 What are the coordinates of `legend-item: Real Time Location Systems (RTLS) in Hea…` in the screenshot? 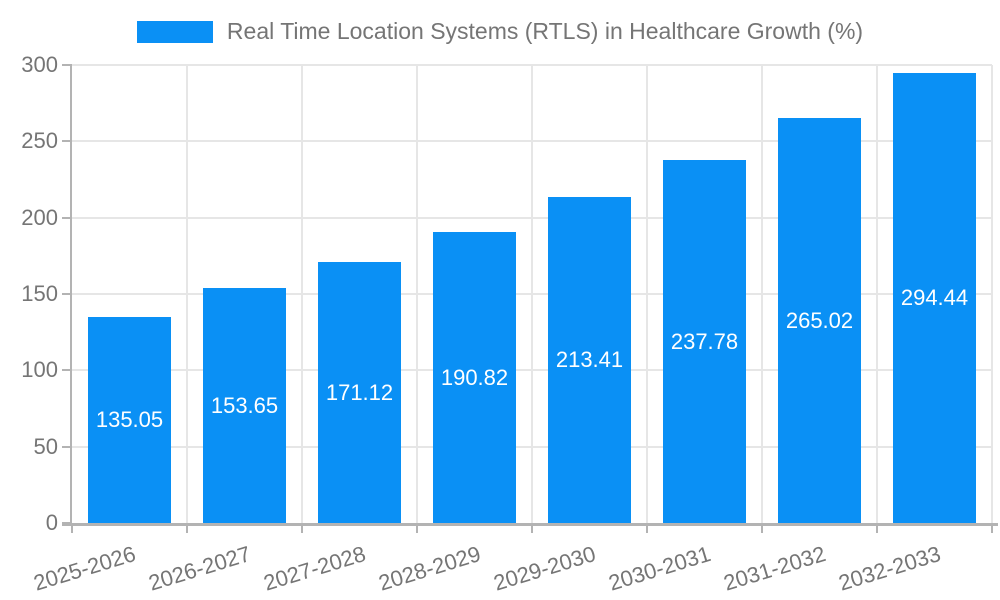 It's located at (500, 31).